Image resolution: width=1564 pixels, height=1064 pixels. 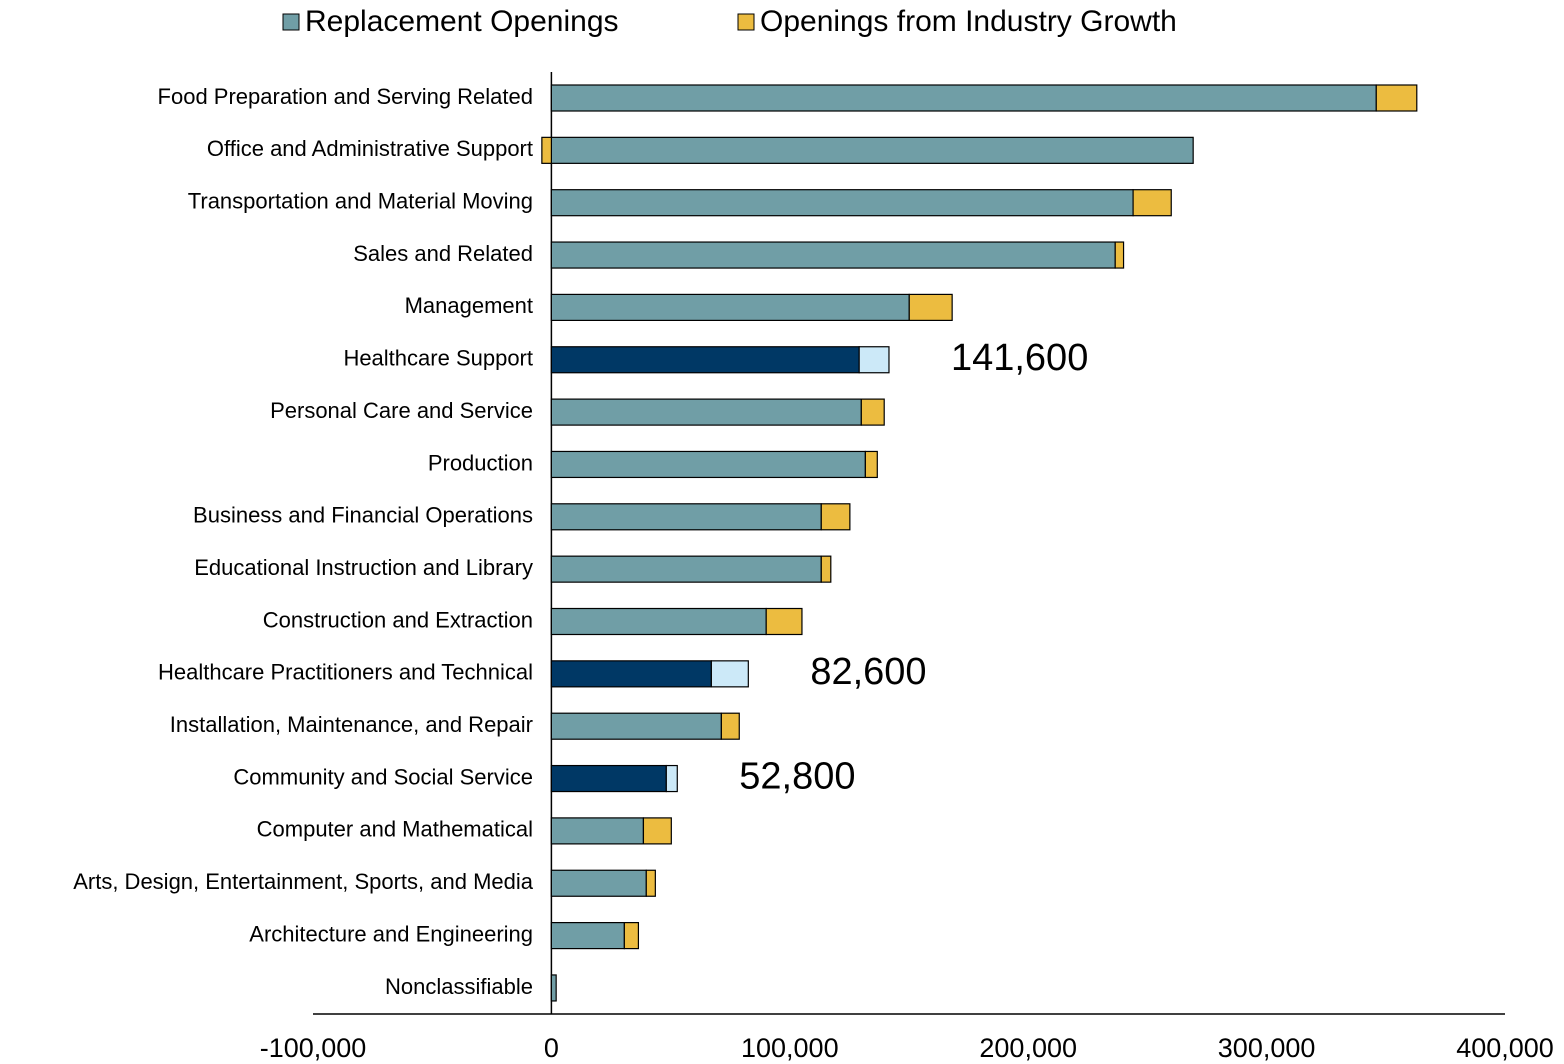 What do you see at coordinates (1028, 1048) in the screenshot?
I see `x-tick-label: 200,000` at bounding box center [1028, 1048].